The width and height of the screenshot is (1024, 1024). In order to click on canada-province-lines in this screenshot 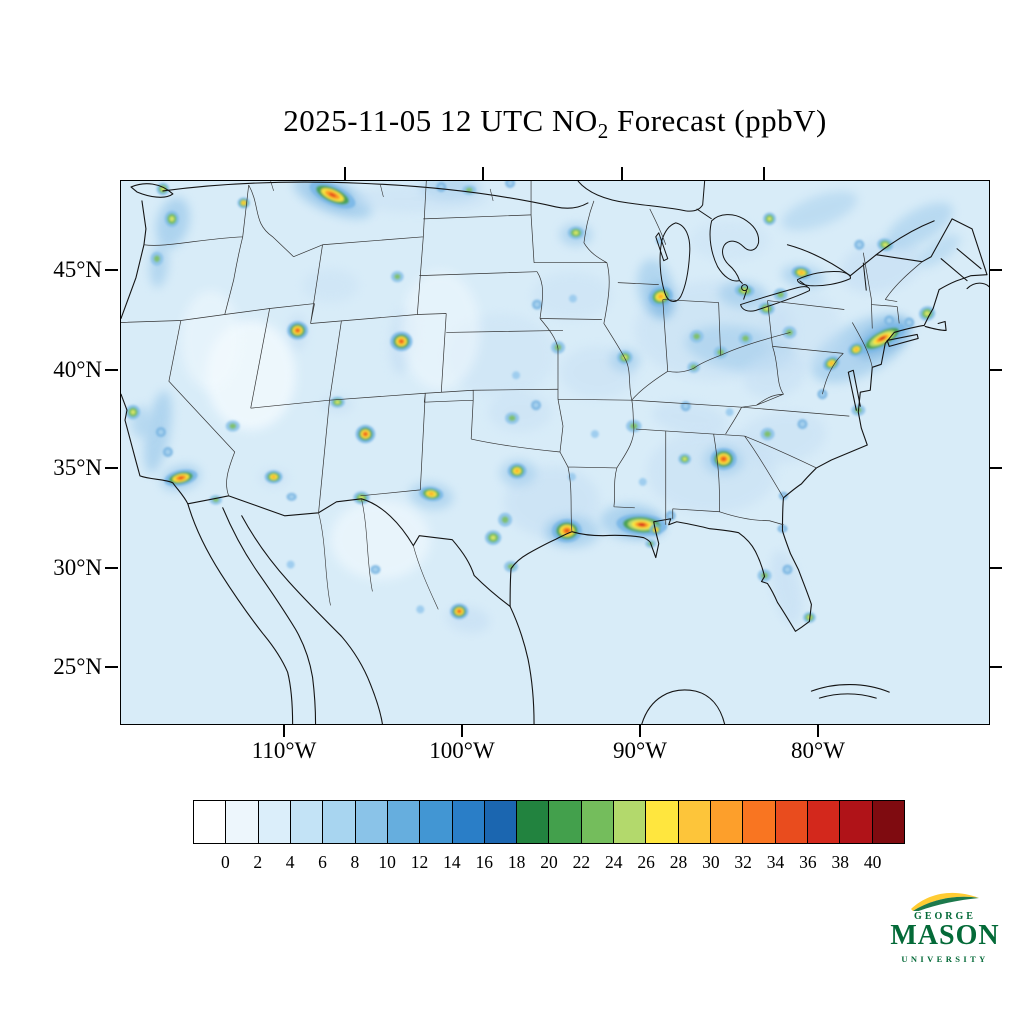, I will do `click(382, 191)`.